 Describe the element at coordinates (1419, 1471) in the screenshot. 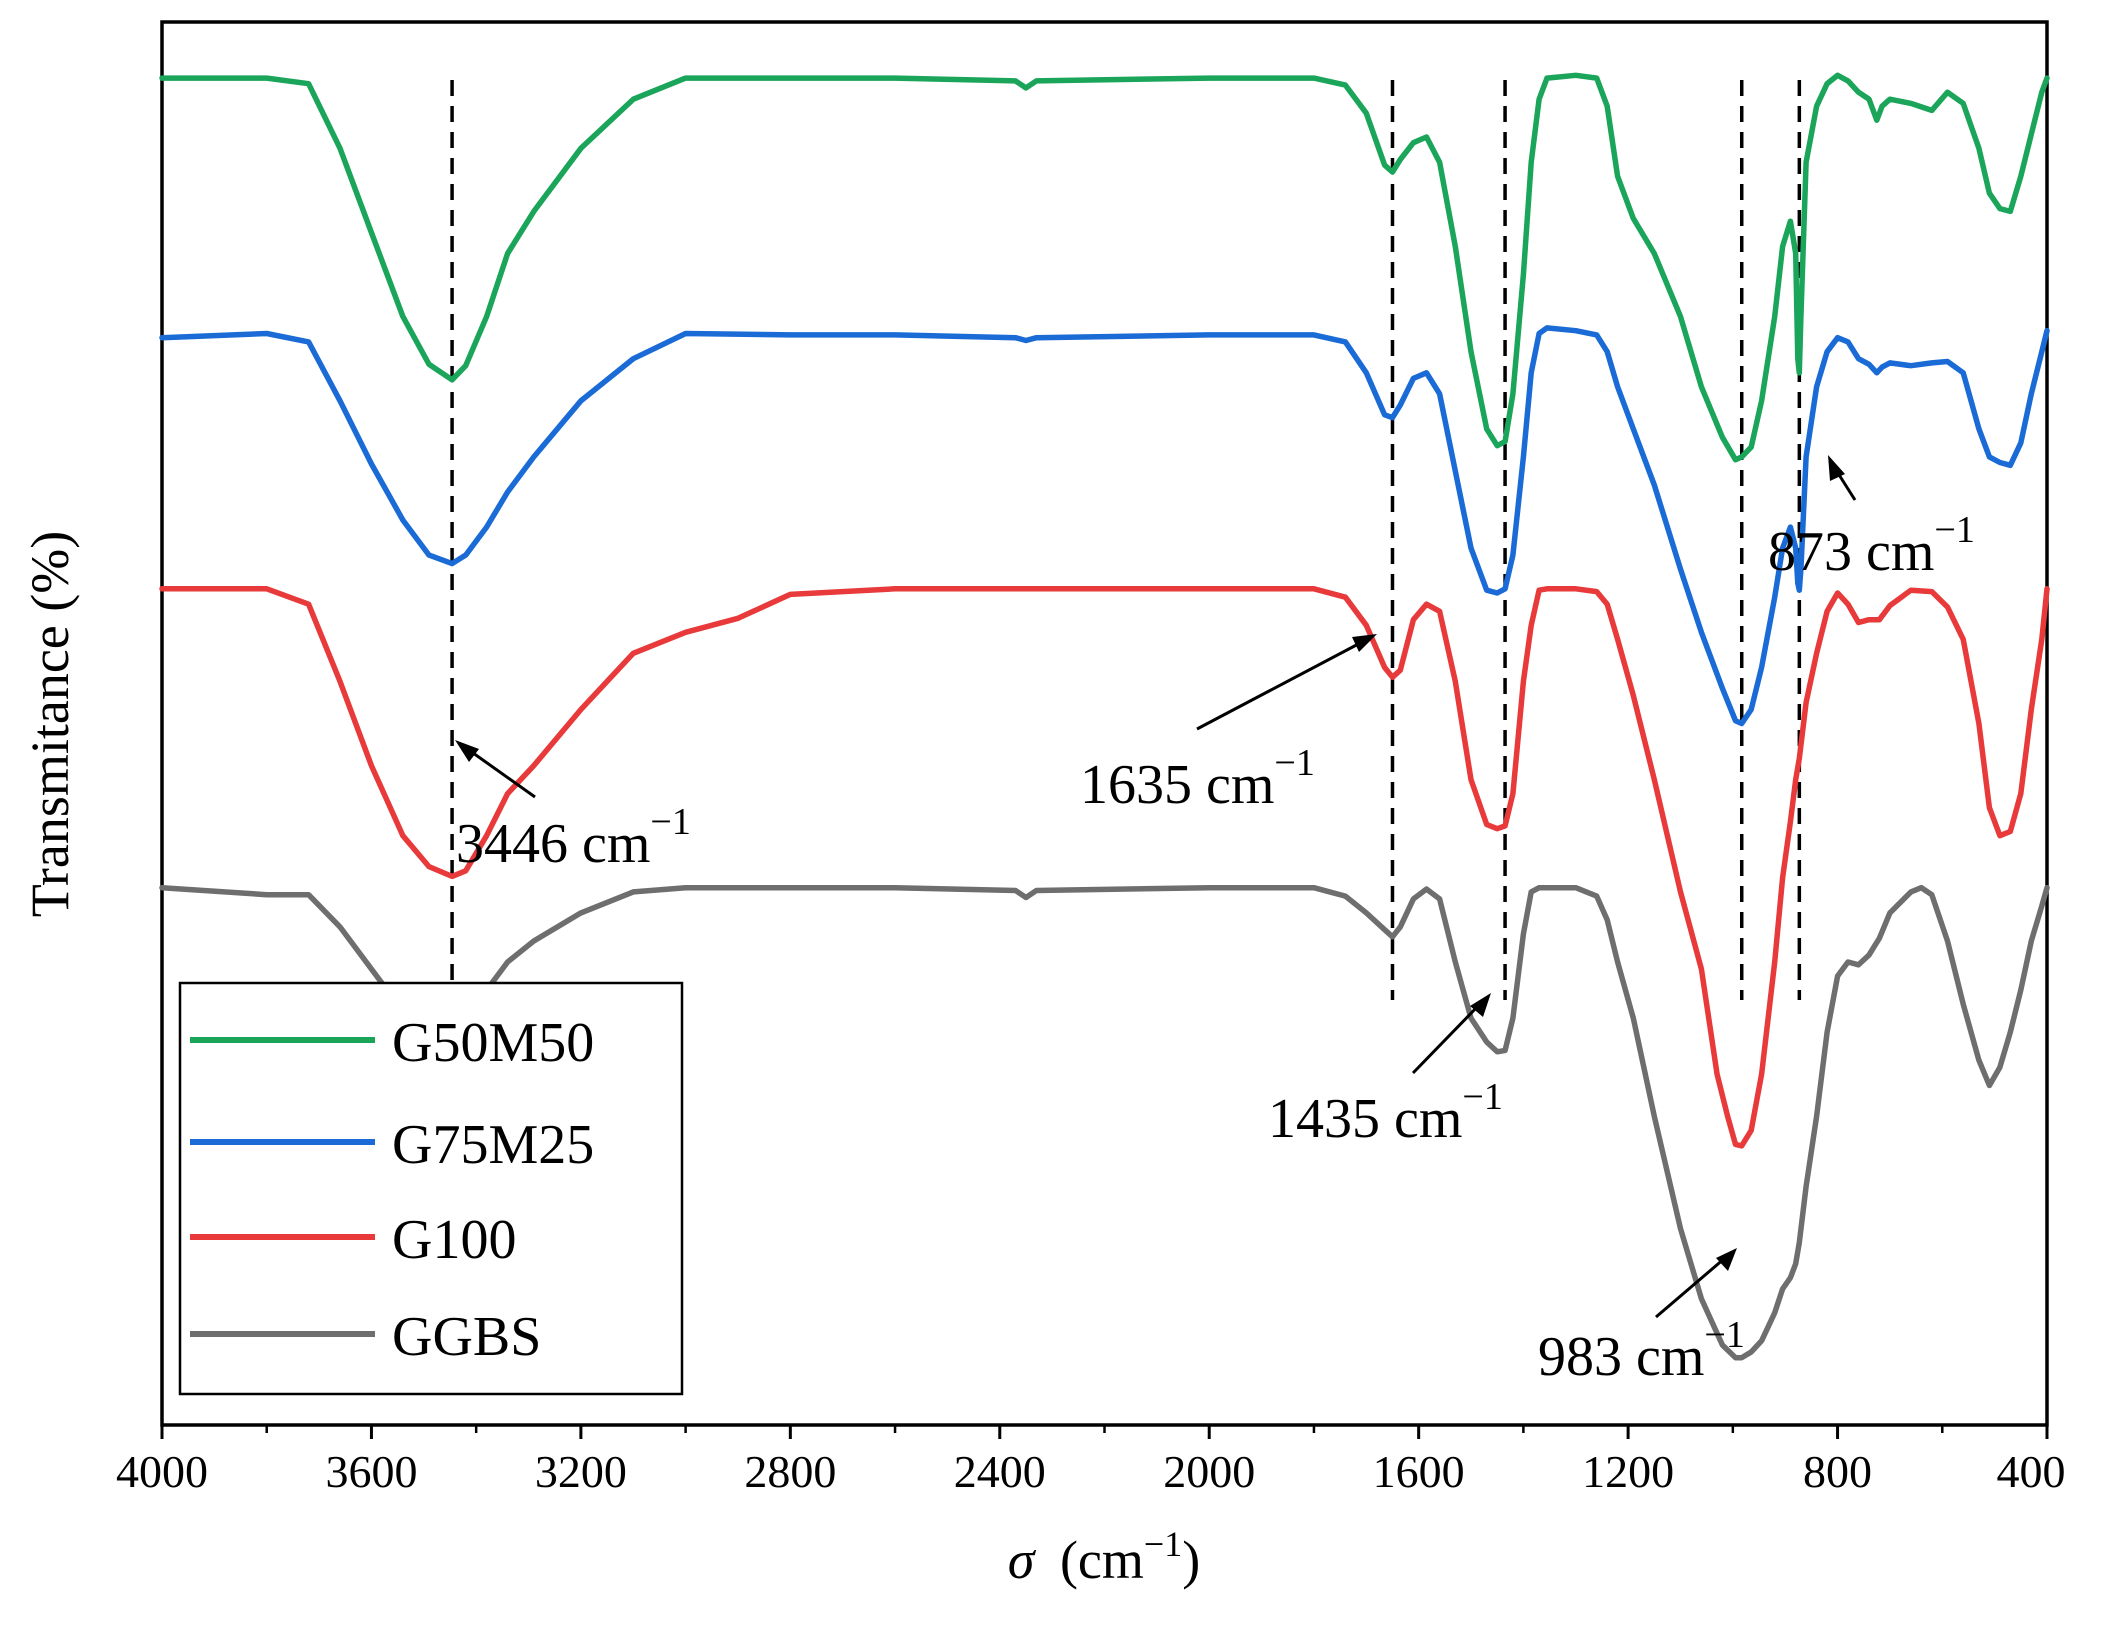

I see `x-tick-label-1600: 1600` at that location.